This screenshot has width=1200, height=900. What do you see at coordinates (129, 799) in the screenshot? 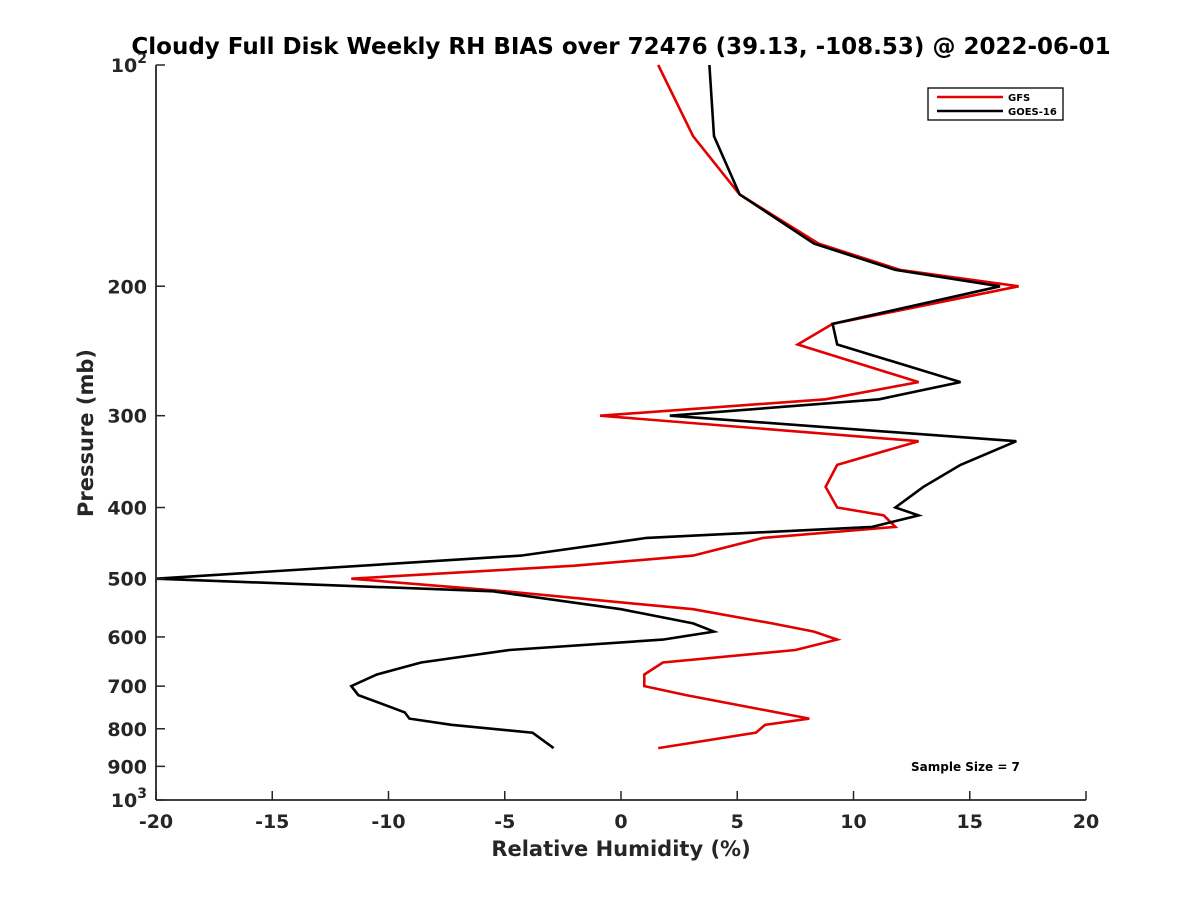
I see `y-tick-label: 10³` at bounding box center [129, 799].